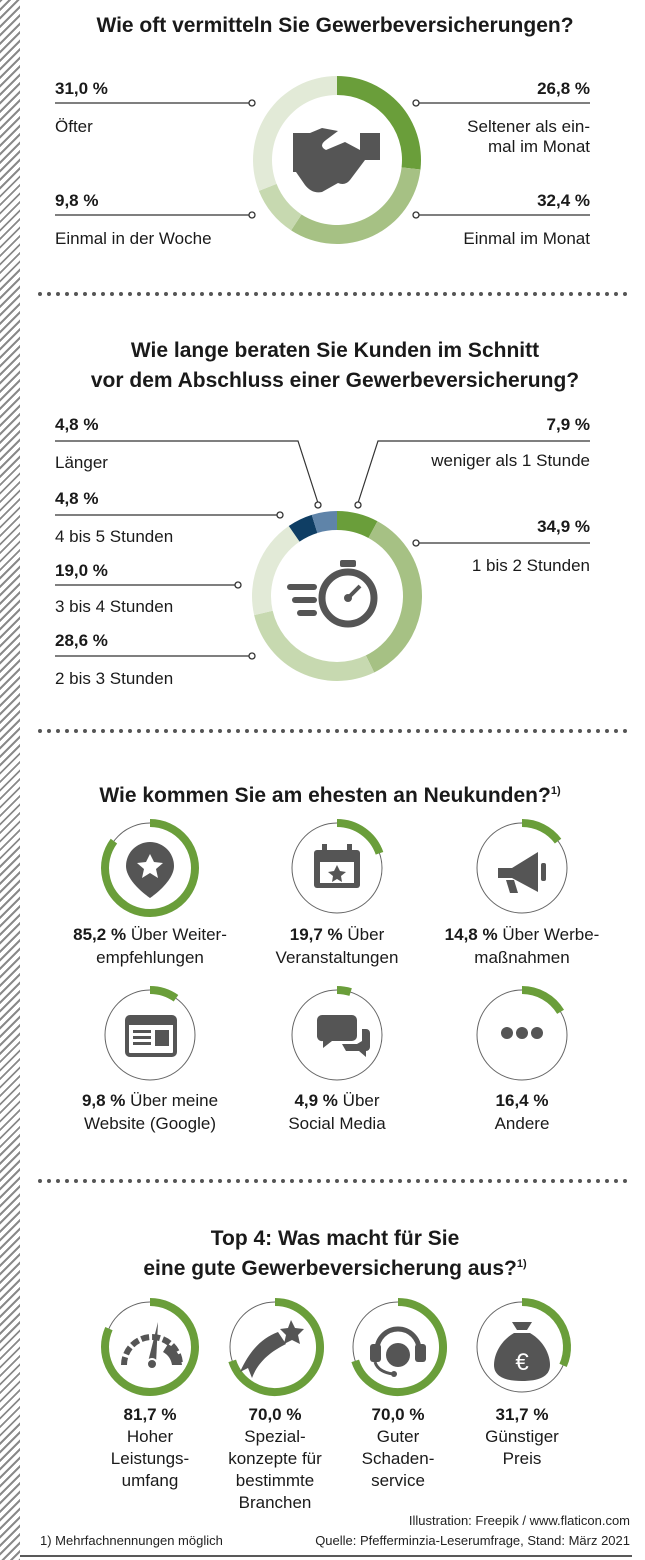  What do you see at coordinates (335, 1268) in the screenshot?
I see `section4-title-line2: eine gute Gewerbeversicherung aus?1)` at bounding box center [335, 1268].